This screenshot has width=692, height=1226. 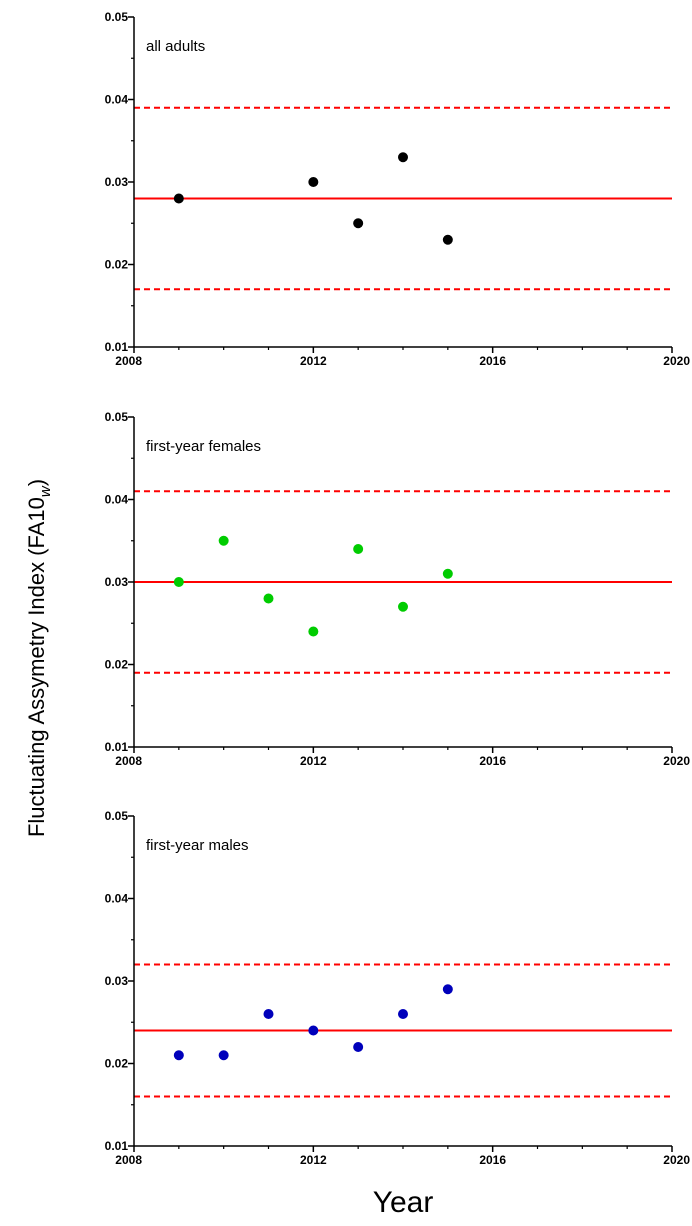 I want to click on panel-label: first-year females, so click(x=203, y=446).